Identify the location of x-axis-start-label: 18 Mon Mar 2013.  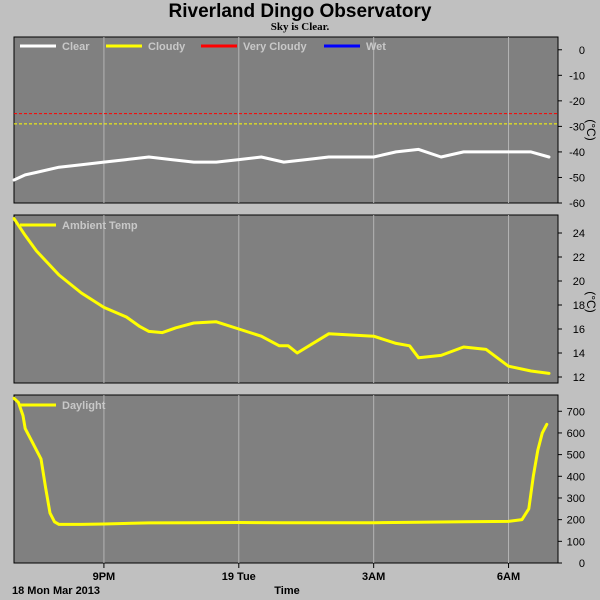
(56, 591).